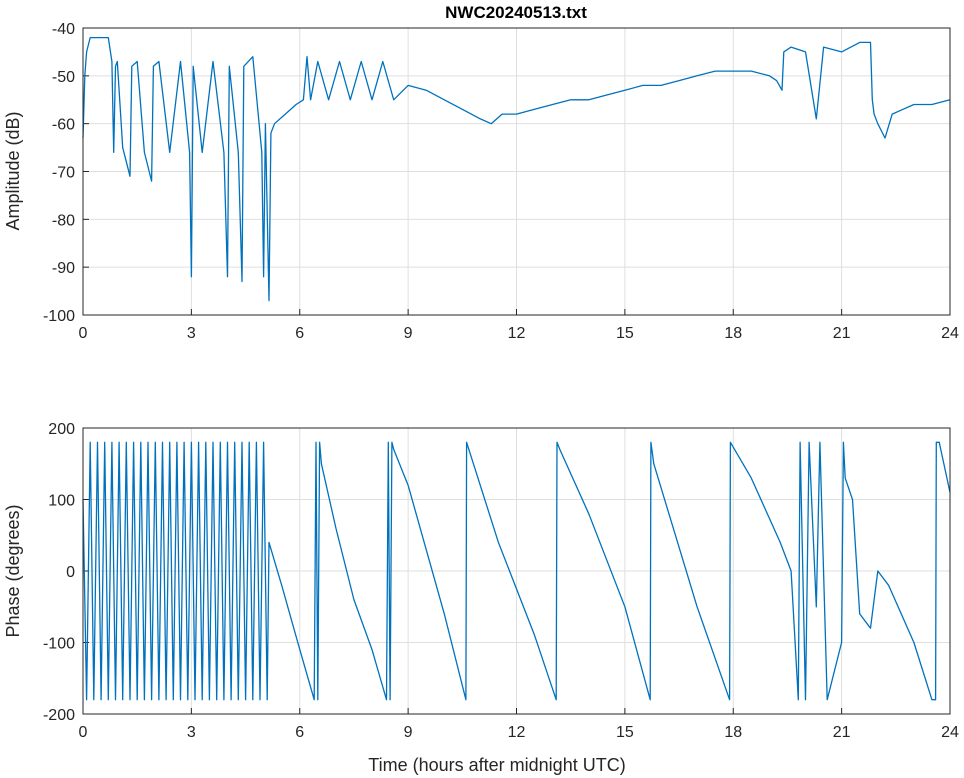 The image size is (964, 778). Describe the element at coordinates (63, 29) in the screenshot. I see `y-tick-label: -40` at that location.